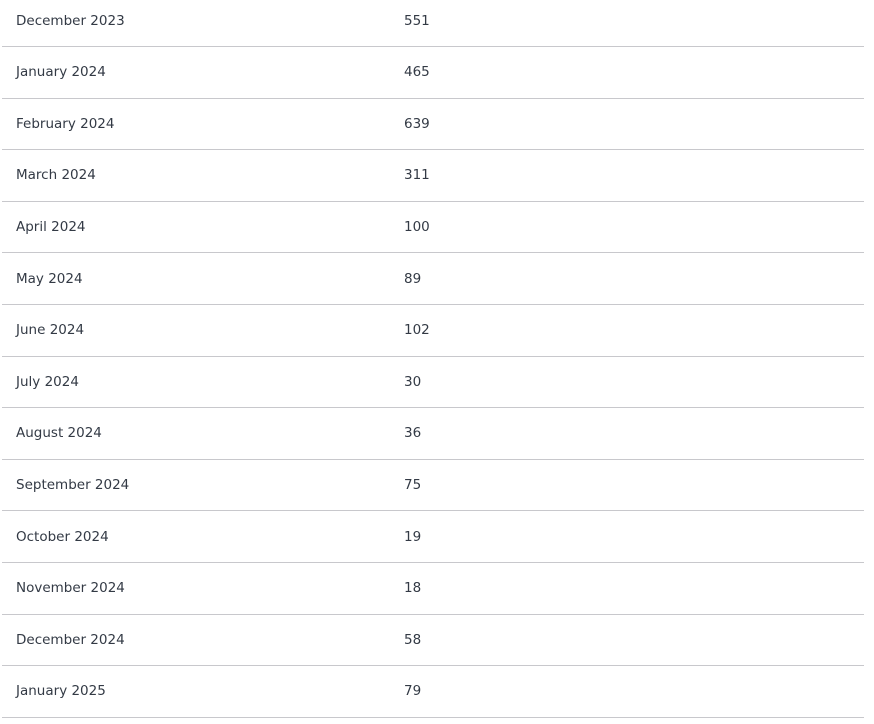  Describe the element at coordinates (433, 73) in the screenshot. I see `table-row: January 2024 465` at that location.